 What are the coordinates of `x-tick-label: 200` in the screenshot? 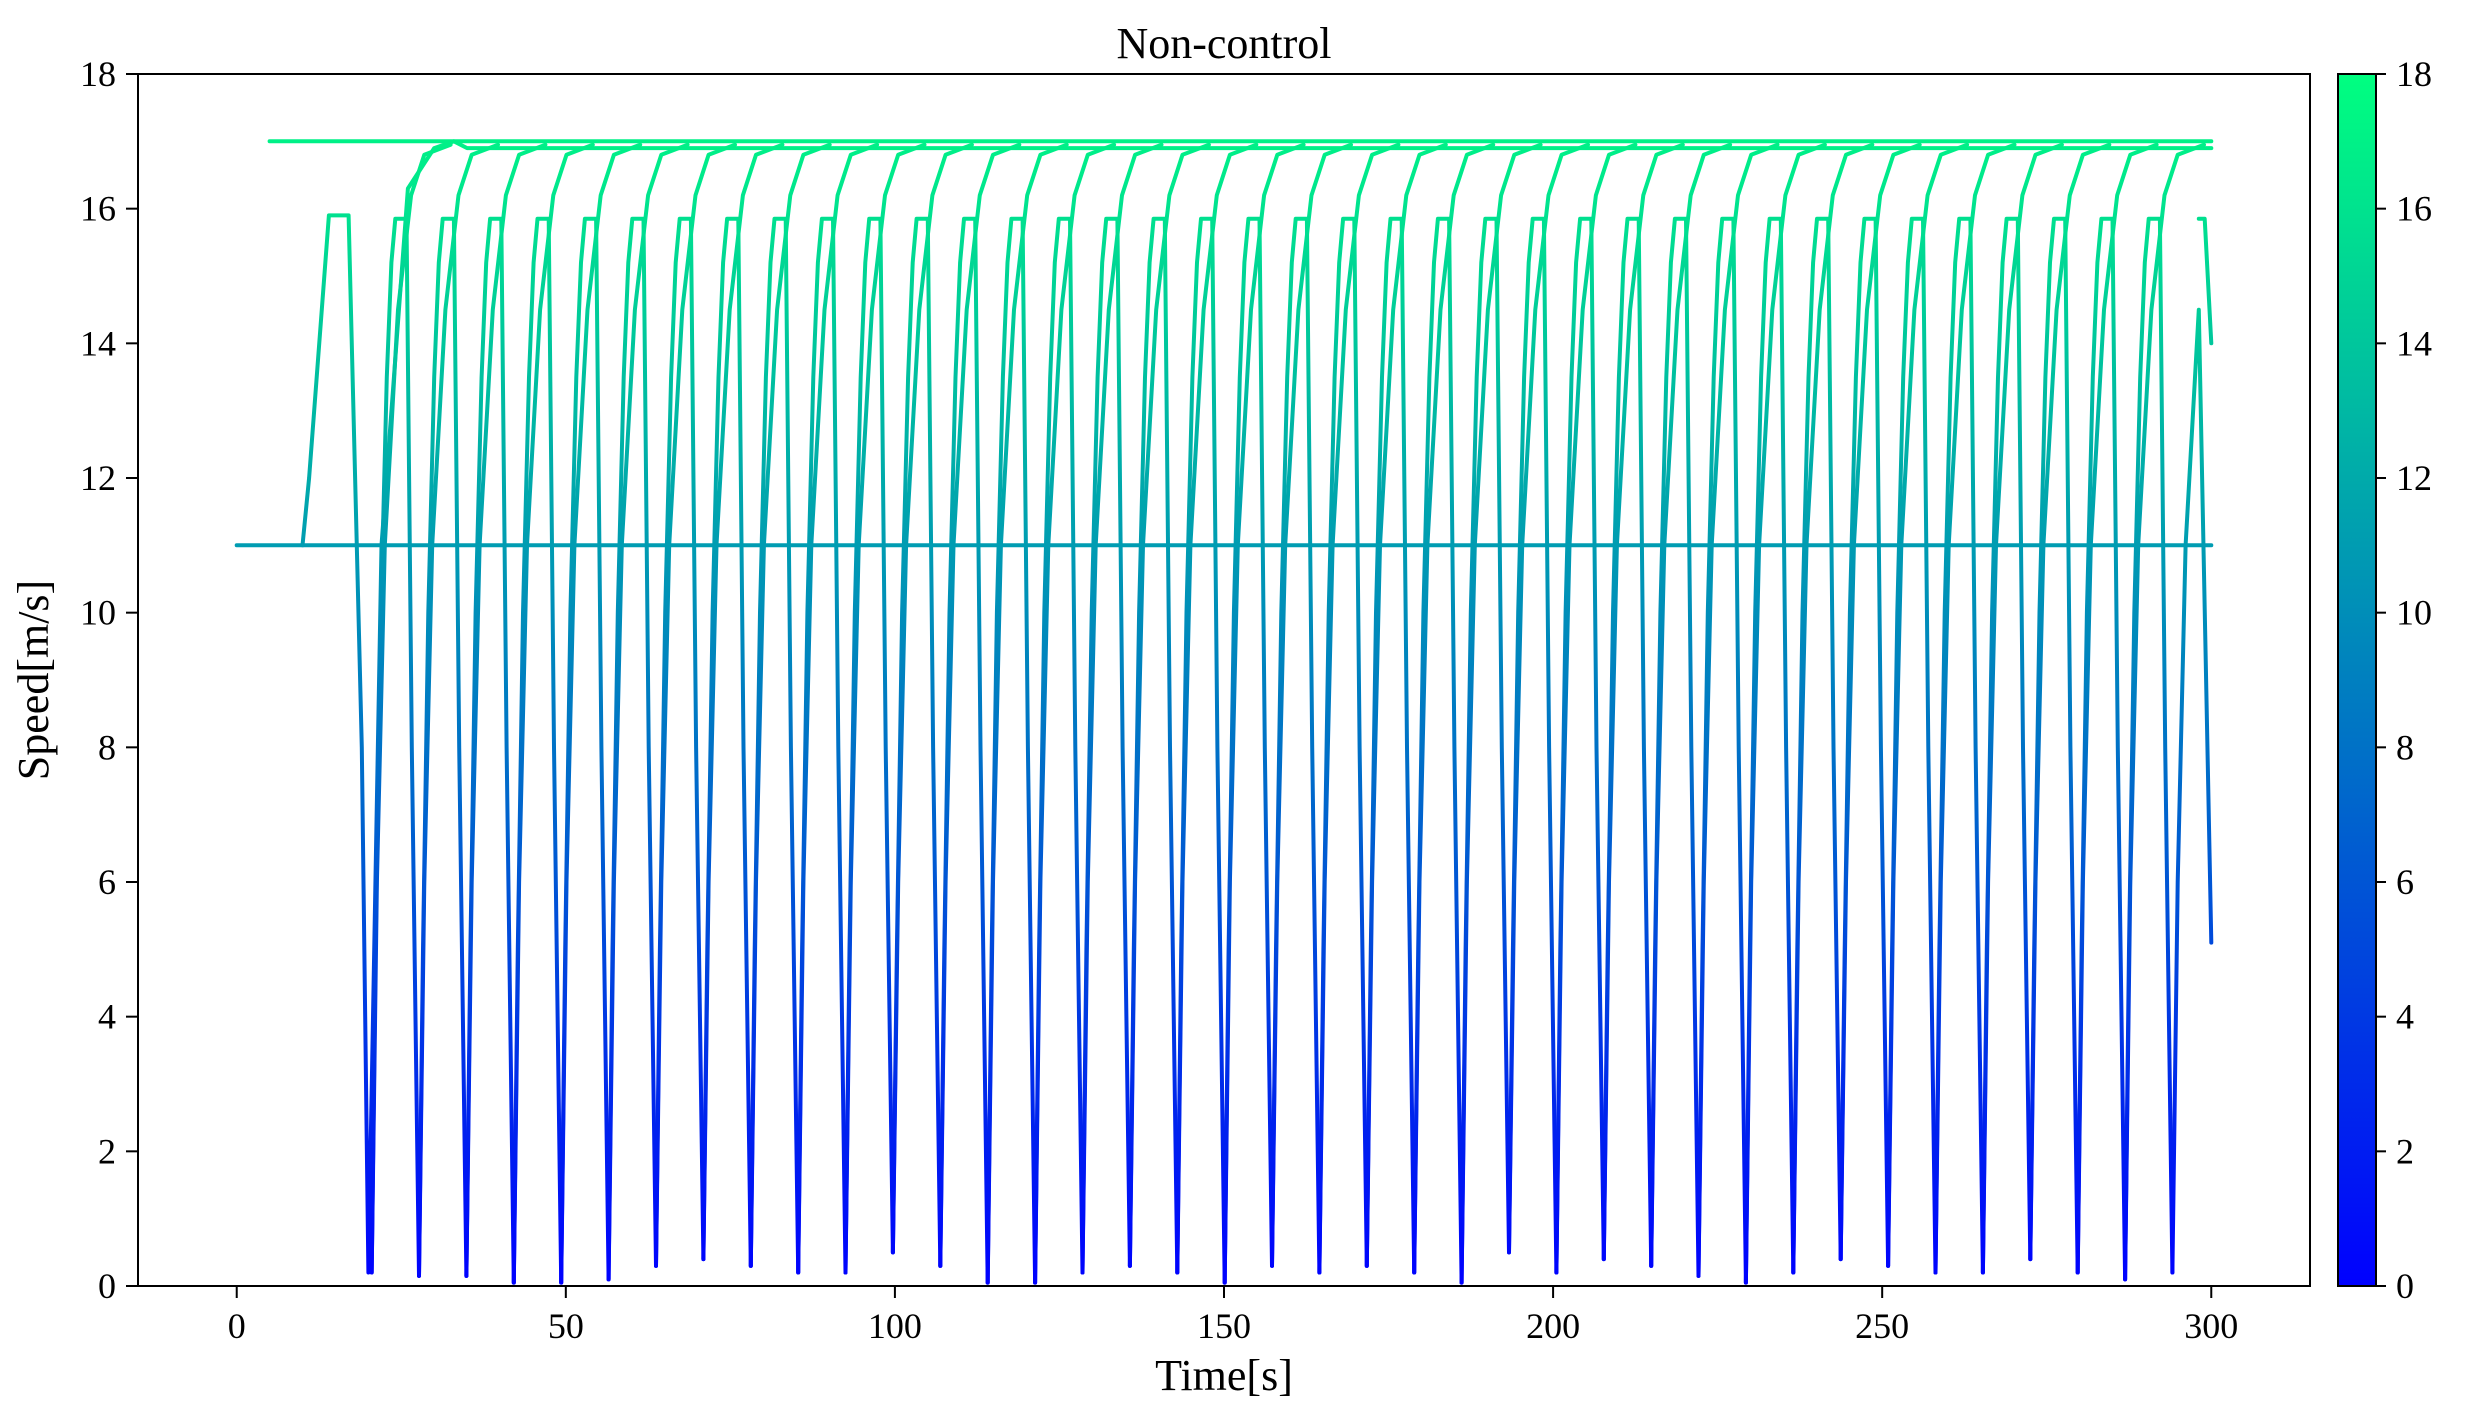 It's located at (1553, 1326).